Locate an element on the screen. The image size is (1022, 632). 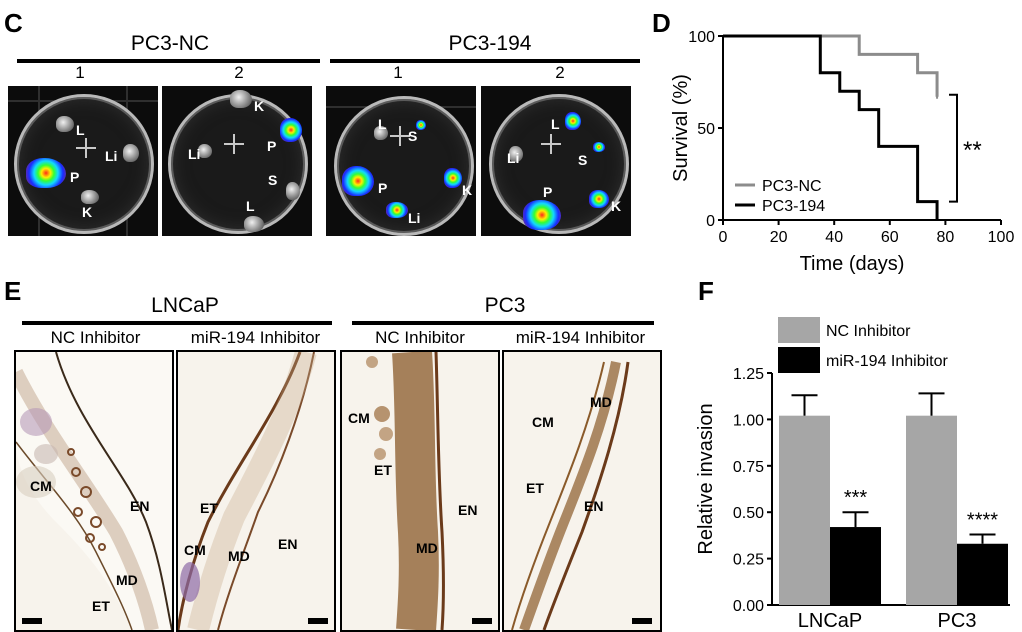
bioluminescence-image-194-1: L S P K Li is located at coordinates (401, 161).